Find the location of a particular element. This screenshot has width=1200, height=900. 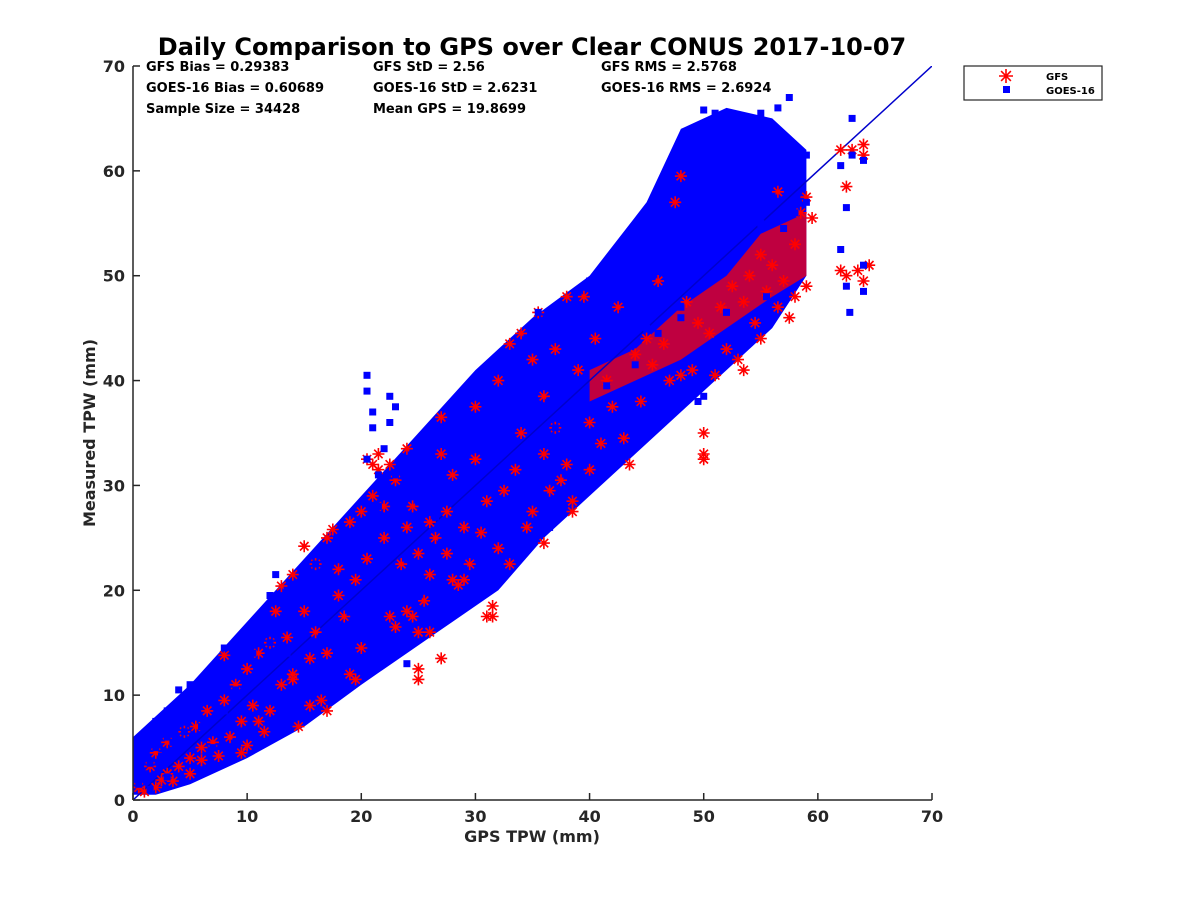

x-tick-label: 0 is located at coordinates (132, 816).